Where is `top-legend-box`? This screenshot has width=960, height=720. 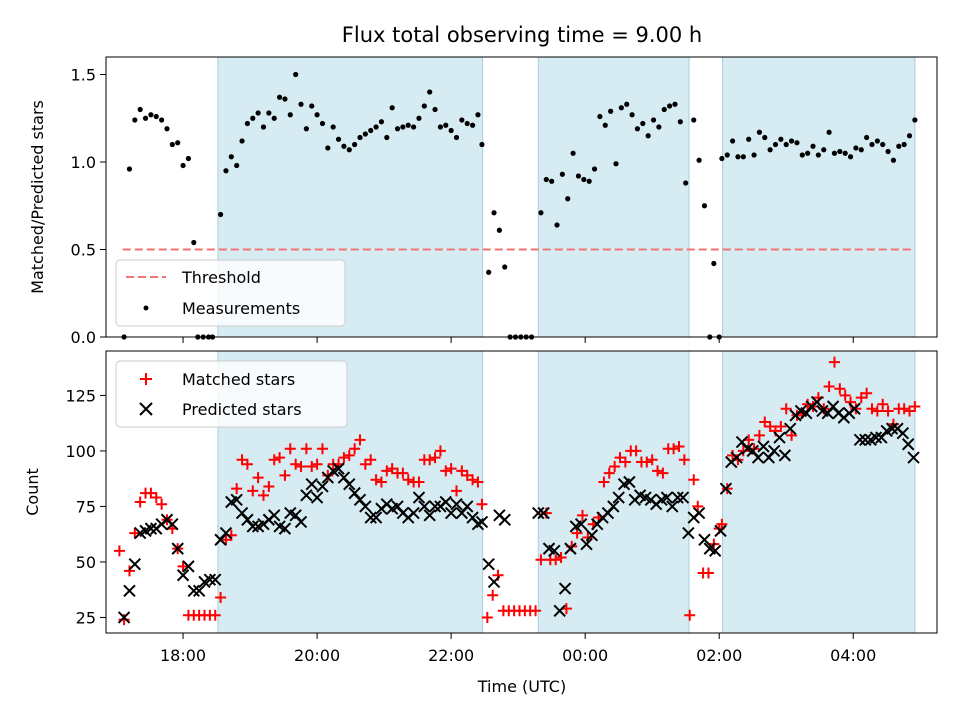 top-legend-box is located at coordinates (230, 293).